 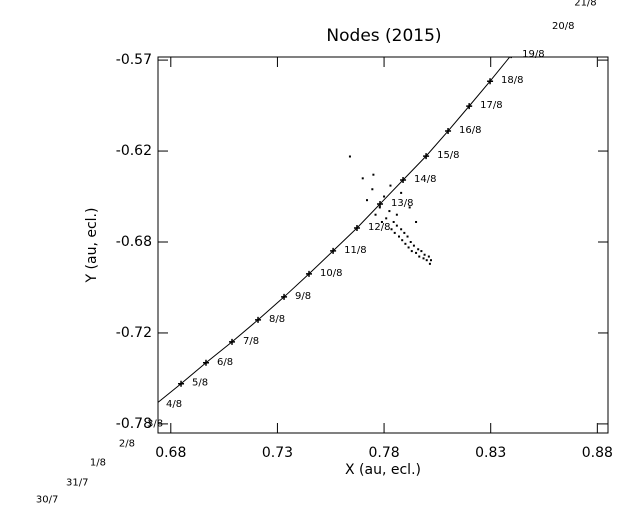 What do you see at coordinates (597, 453) in the screenshot?
I see `x-tick-label: 0.88` at bounding box center [597, 453].